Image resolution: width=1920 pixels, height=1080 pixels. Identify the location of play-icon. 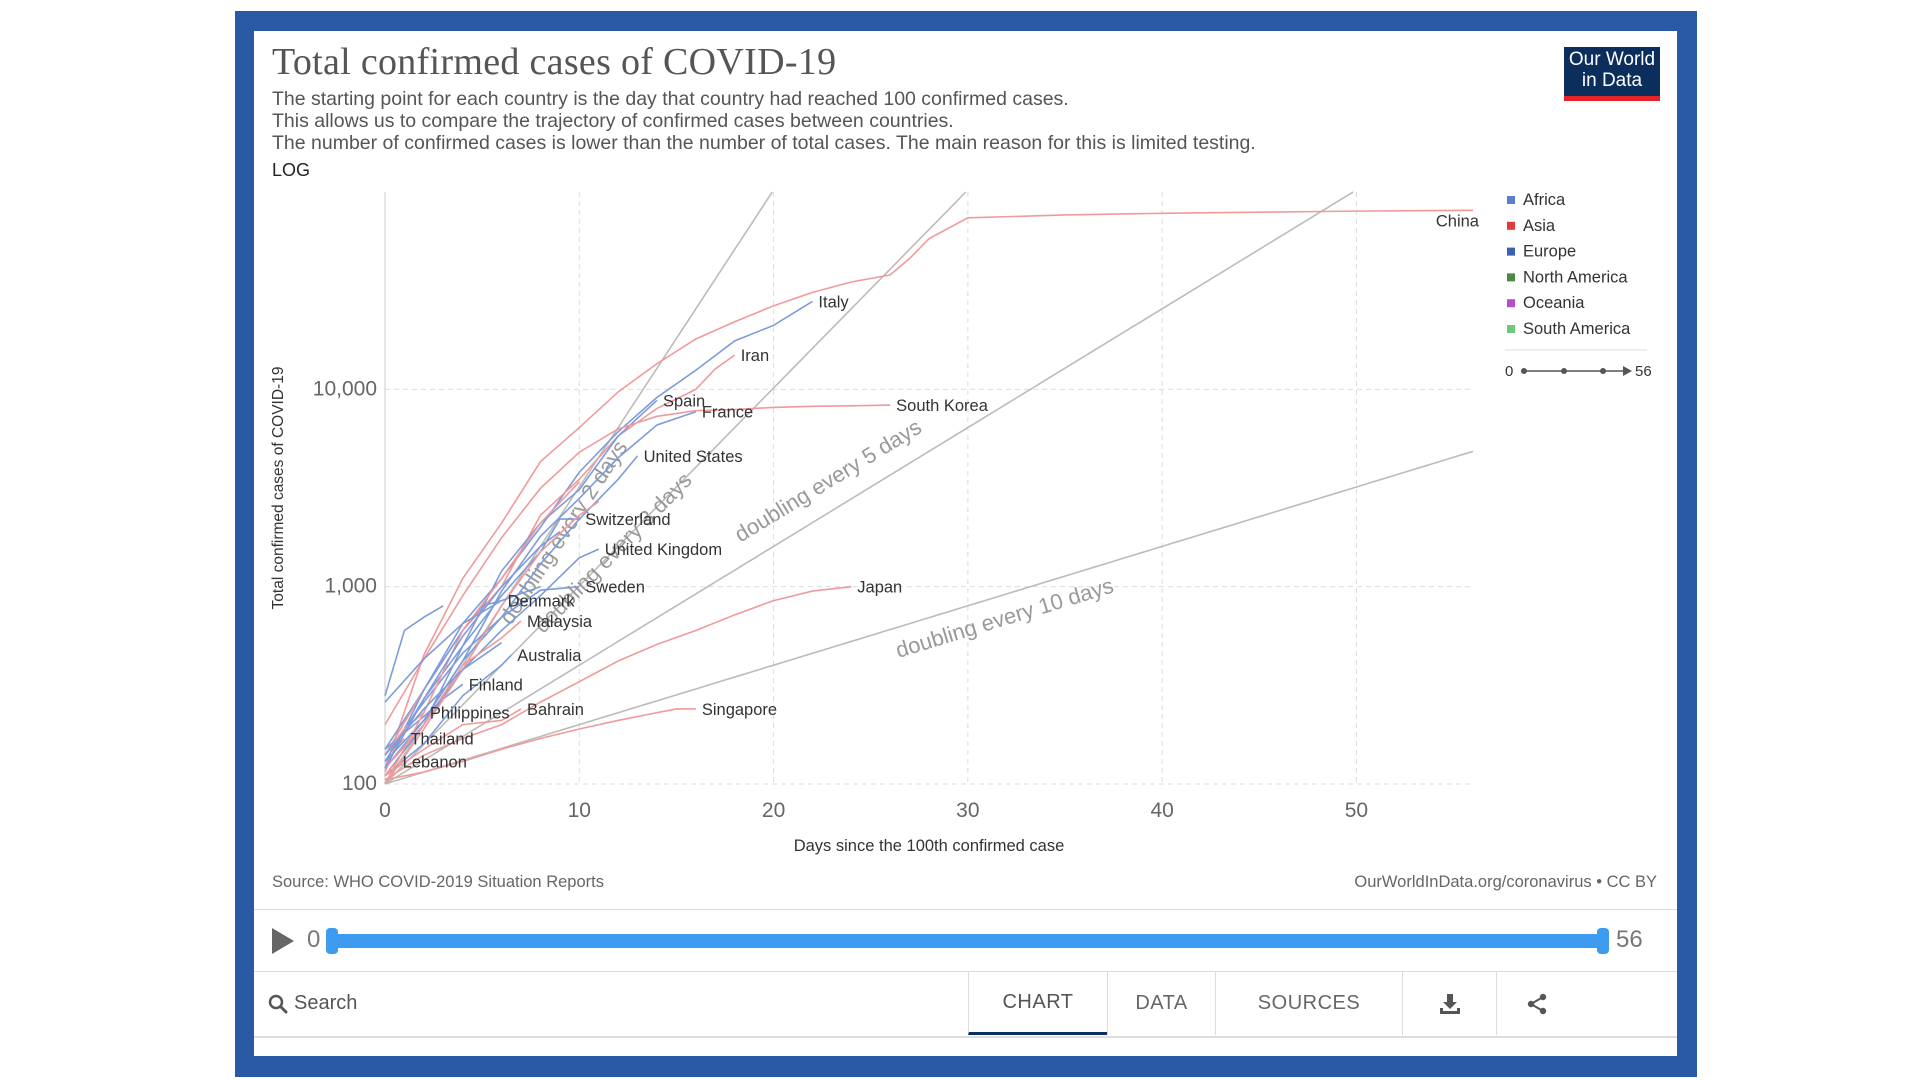
(283, 941).